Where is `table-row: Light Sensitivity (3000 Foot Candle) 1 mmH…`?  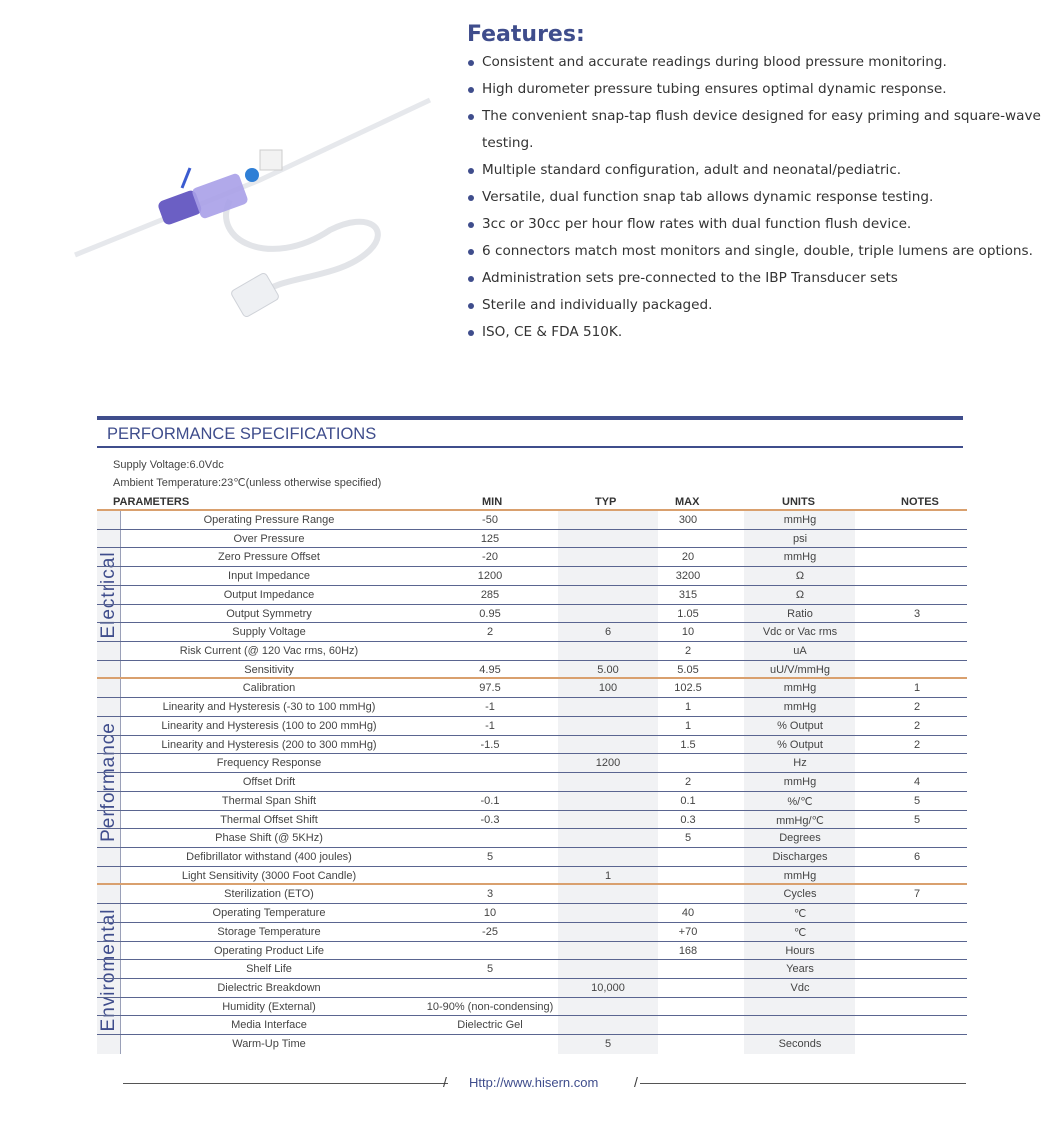 table-row: Light Sensitivity (3000 Foot Candle) 1 mmH… is located at coordinates (532, 876).